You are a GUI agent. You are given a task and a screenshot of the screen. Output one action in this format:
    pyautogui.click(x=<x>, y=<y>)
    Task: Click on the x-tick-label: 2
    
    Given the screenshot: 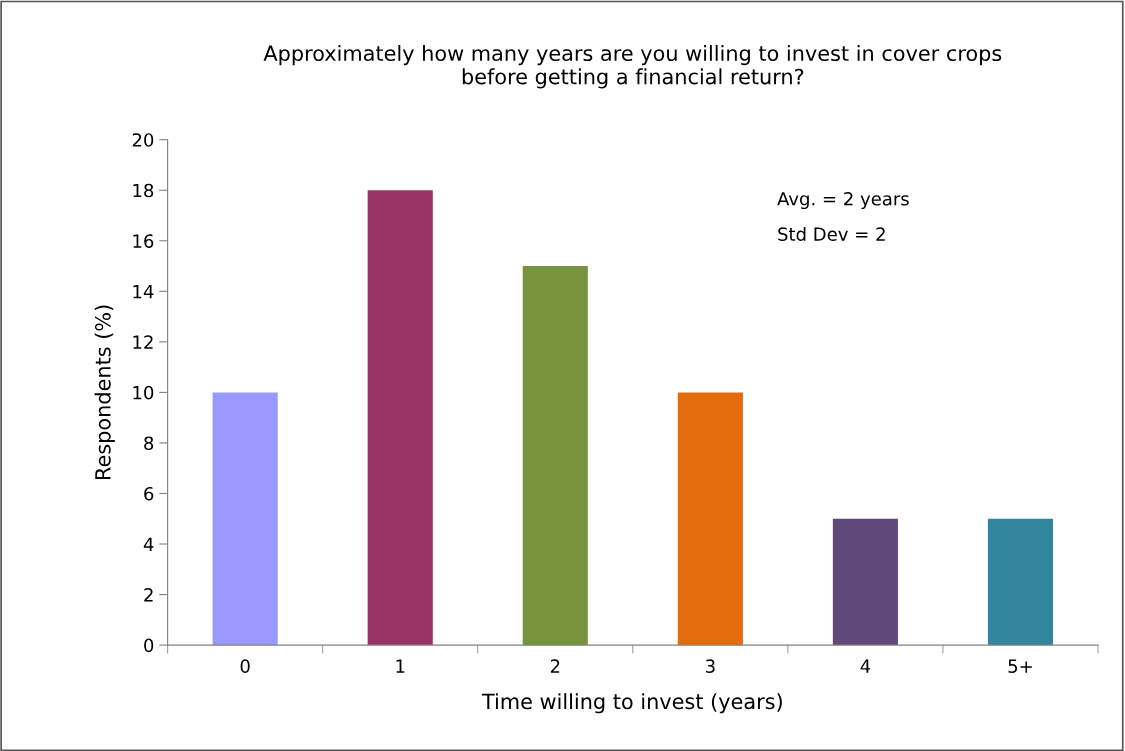 What is the action you would take?
    pyautogui.click(x=555, y=666)
    